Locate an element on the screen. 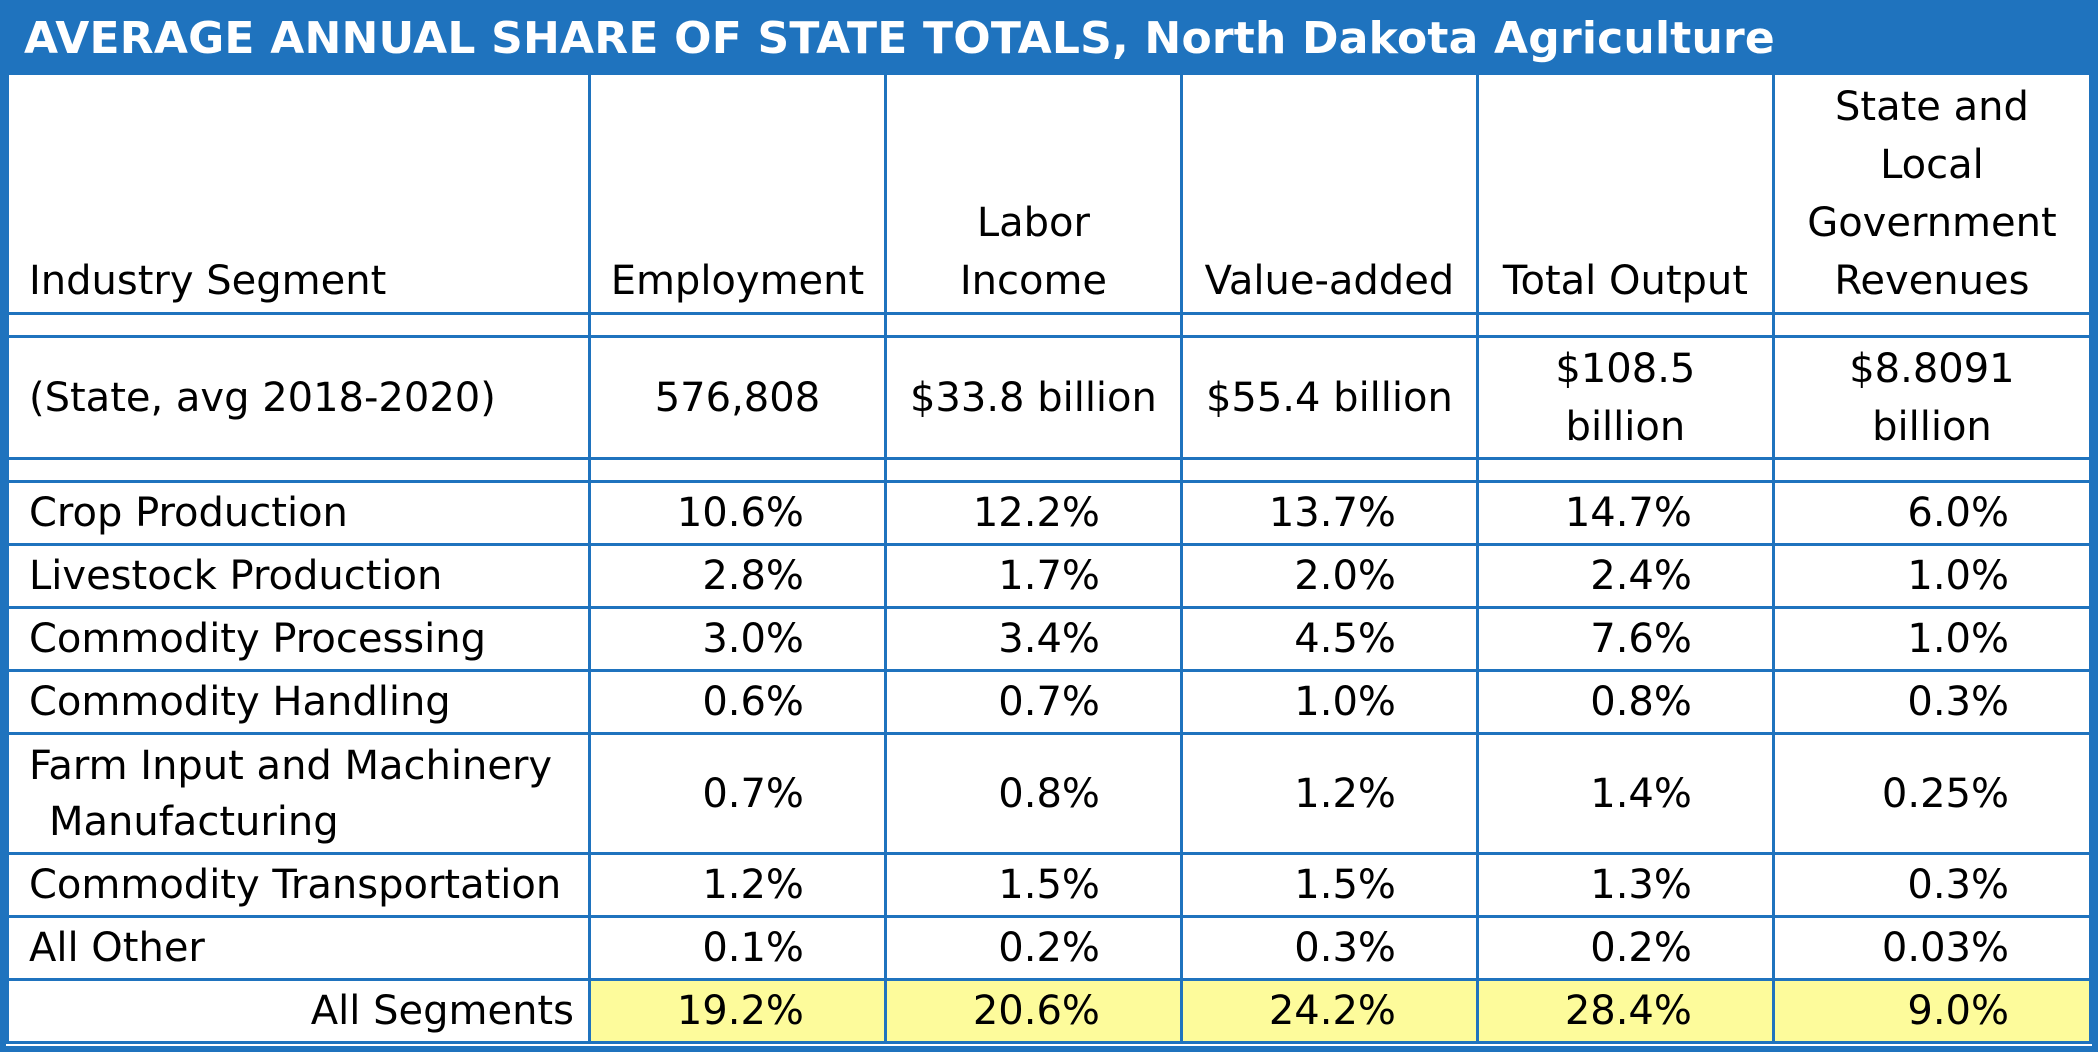 The width and height of the screenshot is (2098, 1052). cell-labor-income: 1.5% is located at coordinates (1033, 885).